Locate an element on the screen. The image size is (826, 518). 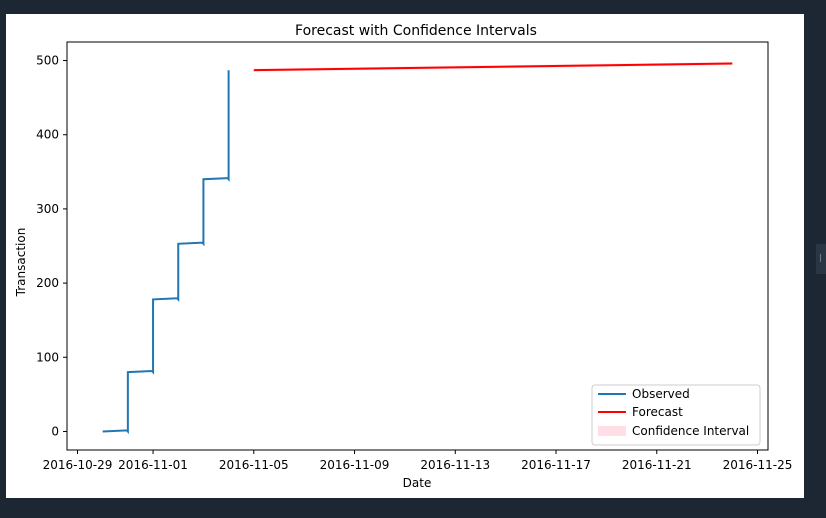
legend-confidence-label: Confidence Interval is located at coordinates (690, 431).